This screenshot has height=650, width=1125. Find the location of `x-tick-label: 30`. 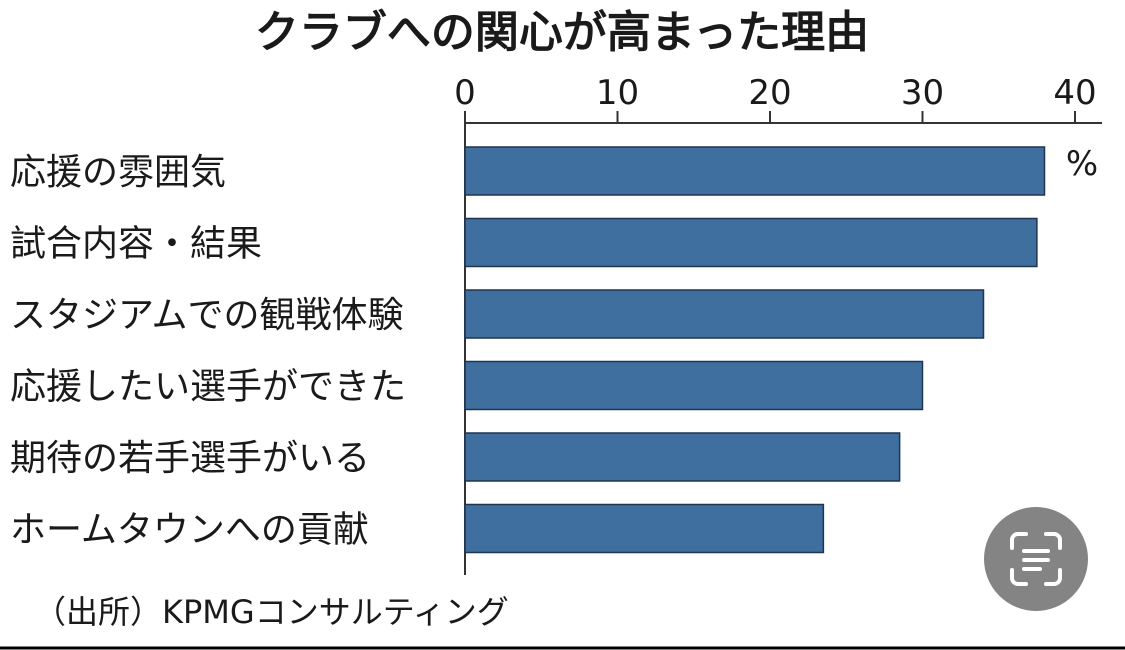

x-tick-label: 30 is located at coordinates (922, 93).